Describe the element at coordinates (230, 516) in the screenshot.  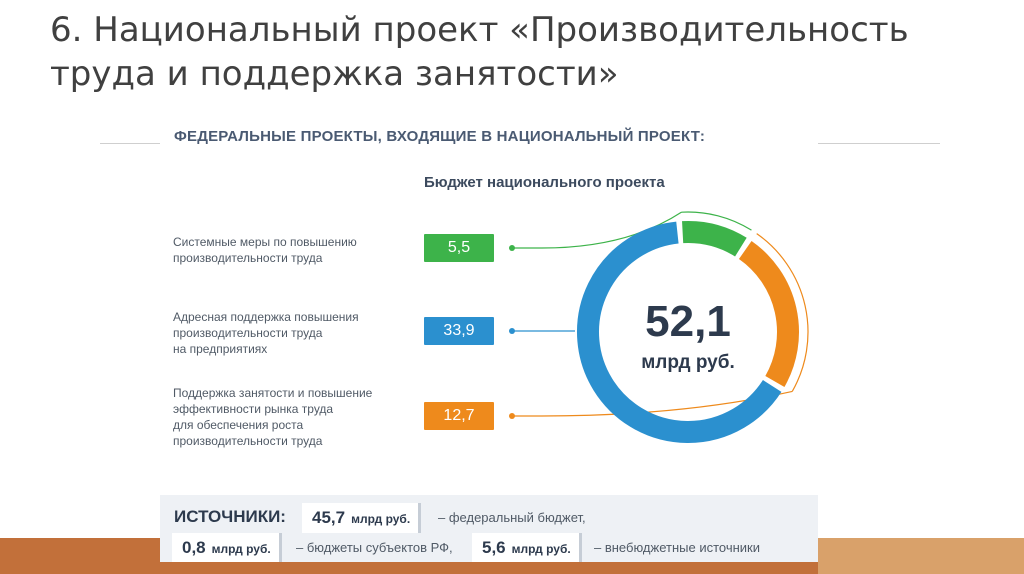
I see `sources-title: ИСТОЧНИКИ:` at that location.